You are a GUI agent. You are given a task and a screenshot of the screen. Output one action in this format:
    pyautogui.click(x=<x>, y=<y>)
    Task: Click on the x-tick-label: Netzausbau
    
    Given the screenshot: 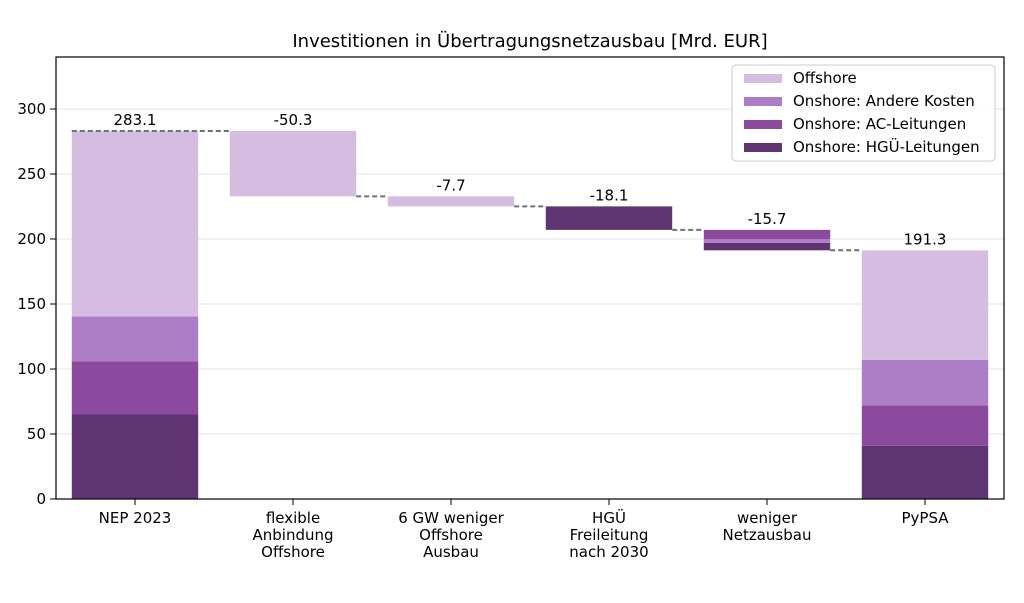 What is the action you would take?
    pyautogui.click(x=767, y=535)
    